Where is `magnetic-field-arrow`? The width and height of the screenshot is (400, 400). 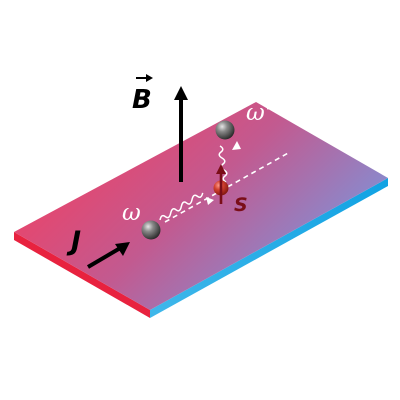 magnetic-field-arrow is located at coordinates (181, 134).